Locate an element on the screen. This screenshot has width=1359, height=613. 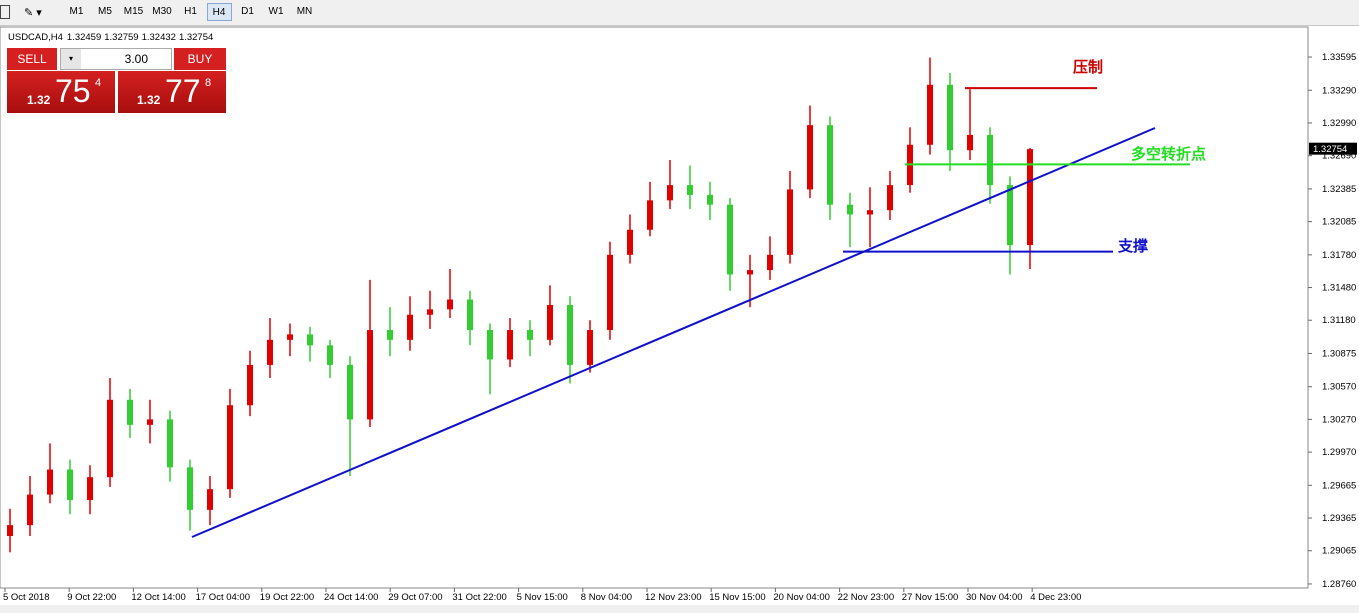
x-tick-label: 8 Nov 04:00 is located at coordinates (606, 597).